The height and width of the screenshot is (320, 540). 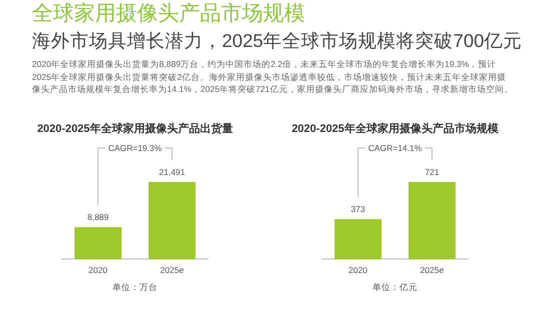 What do you see at coordinates (168, 14) in the screenshot?
I see `text: 全球家用摄像头产品市场规模` at bounding box center [168, 14].